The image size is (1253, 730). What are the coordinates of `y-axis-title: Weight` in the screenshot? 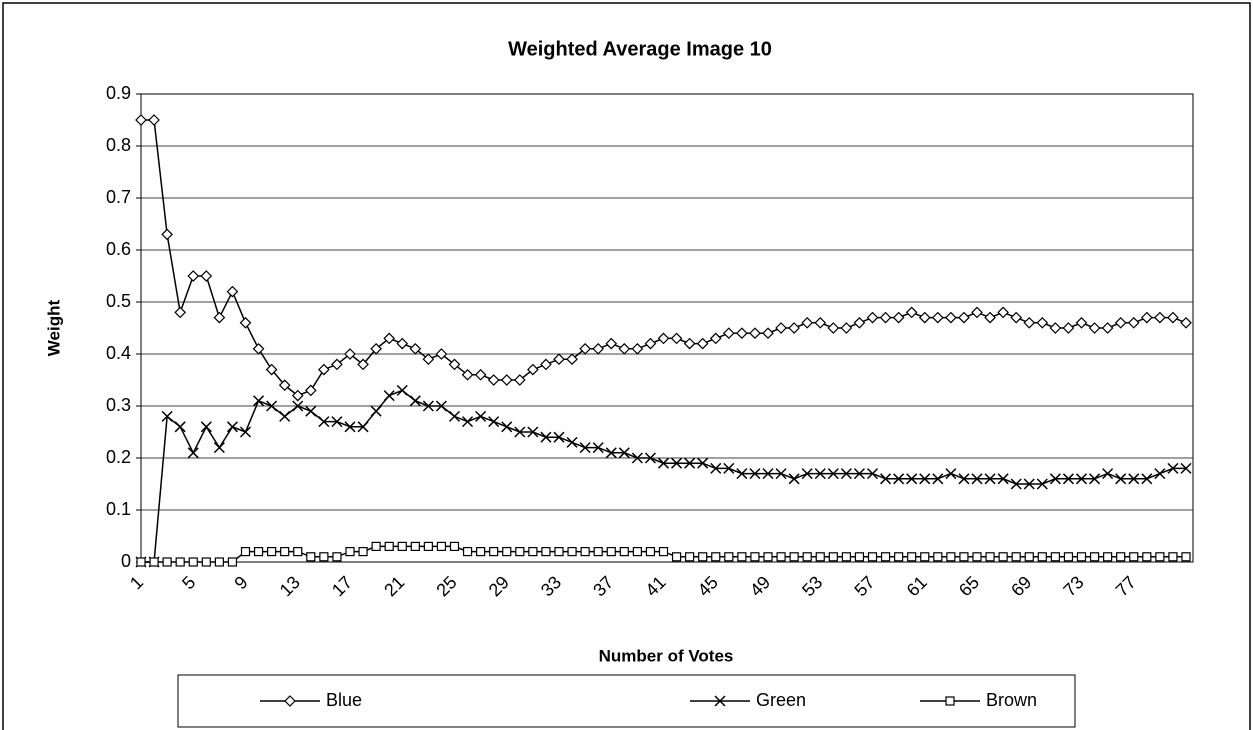 It's located at (53, 327).